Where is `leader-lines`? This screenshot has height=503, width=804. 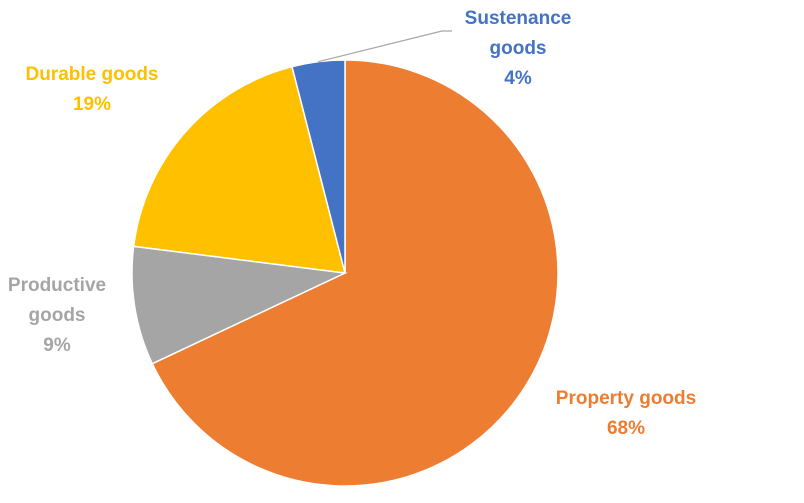
leader-lines is located at coordinates (385, 46).